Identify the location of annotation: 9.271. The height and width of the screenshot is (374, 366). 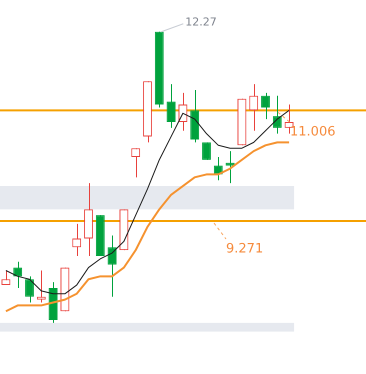
(245, 248).